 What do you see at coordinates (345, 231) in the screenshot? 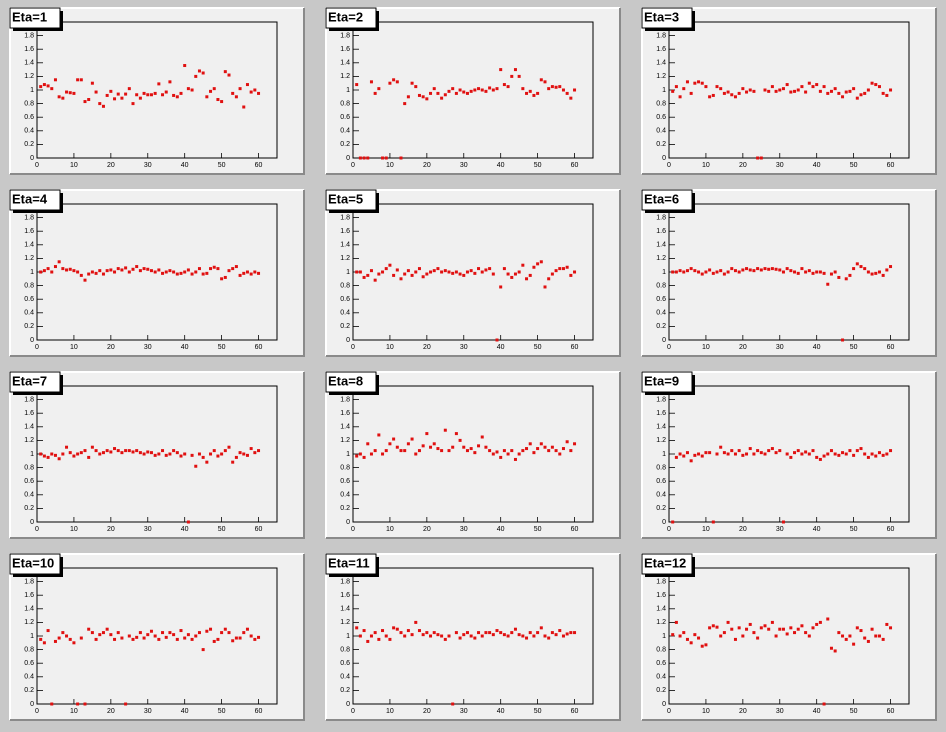
I see `y-tick-label: 1.6` at bounding box center [345, 231].